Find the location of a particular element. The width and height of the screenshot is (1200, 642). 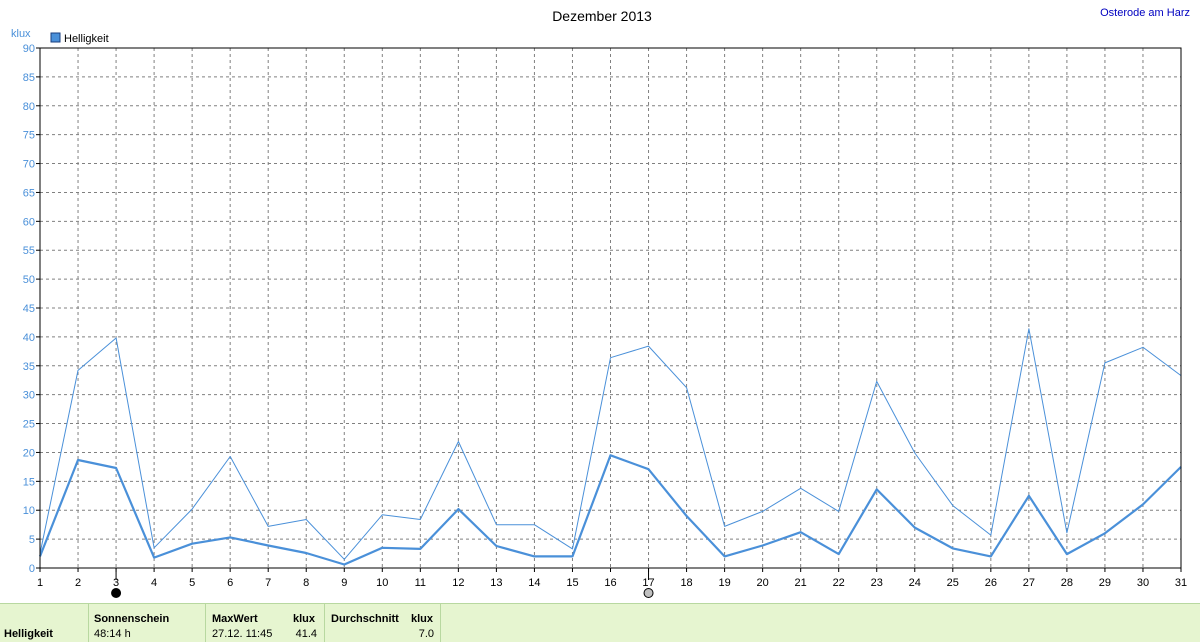

x-tick-label: 16 is located at coordinates (610, 583).